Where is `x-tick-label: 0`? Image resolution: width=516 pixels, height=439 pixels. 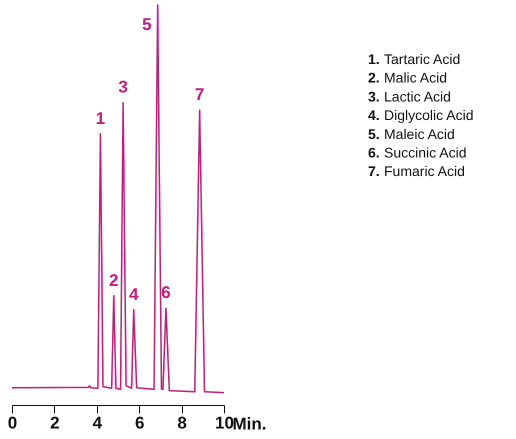 x-tick-label: 0 is located at coordinates (13, 423).